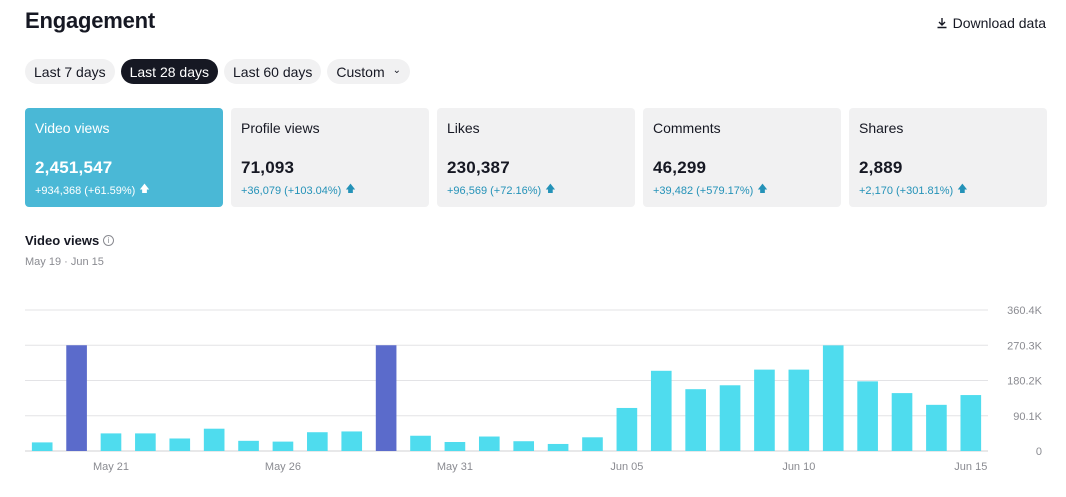 The height and width of the screenshot is (497, 1066). Describe the element at coordinates (494, 190) in the screenshot. I see `delta-text: +96,569 (+72.16%)` at that location.